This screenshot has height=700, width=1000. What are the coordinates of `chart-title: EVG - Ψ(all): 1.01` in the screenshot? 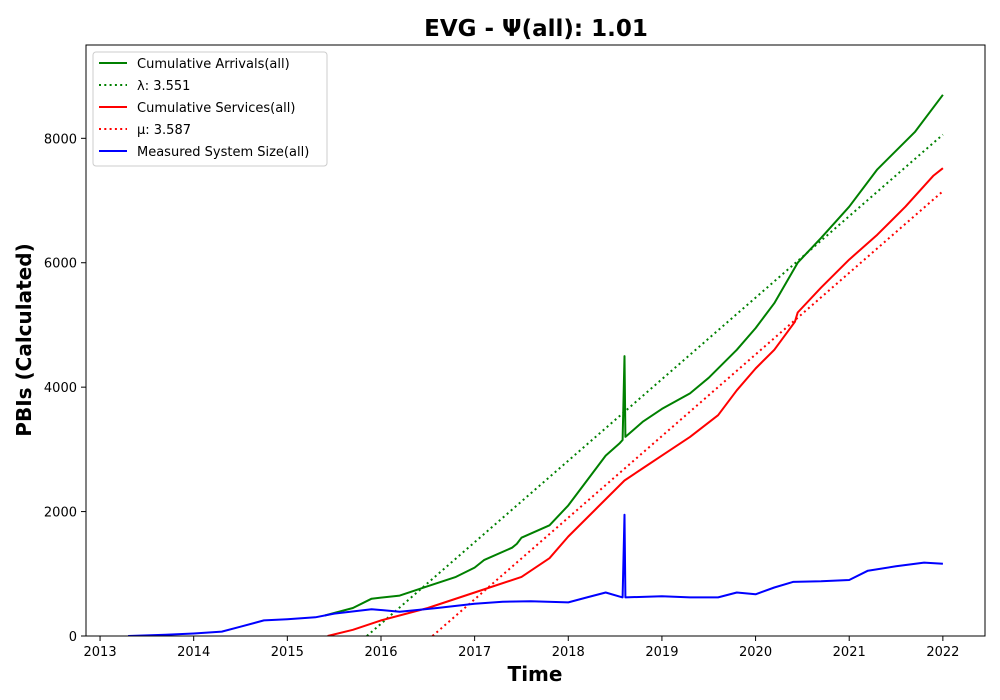 It's located at (536, 29).